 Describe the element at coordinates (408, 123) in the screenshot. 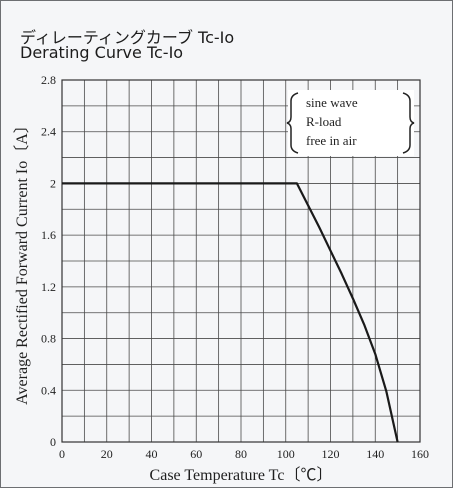

I see `annotation-right-bracket` at that location.